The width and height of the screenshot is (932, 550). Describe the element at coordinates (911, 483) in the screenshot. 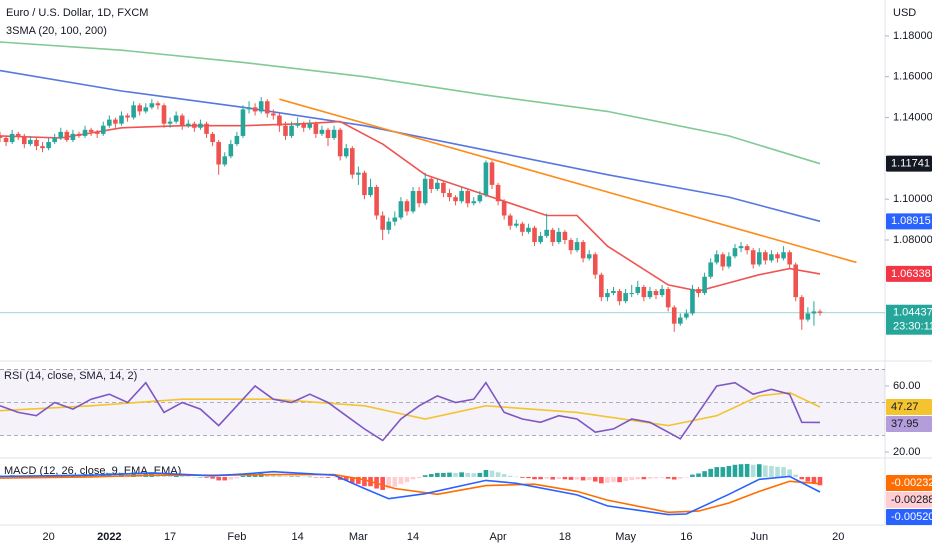

I see `axis-value-label: -0.00232` at that location.